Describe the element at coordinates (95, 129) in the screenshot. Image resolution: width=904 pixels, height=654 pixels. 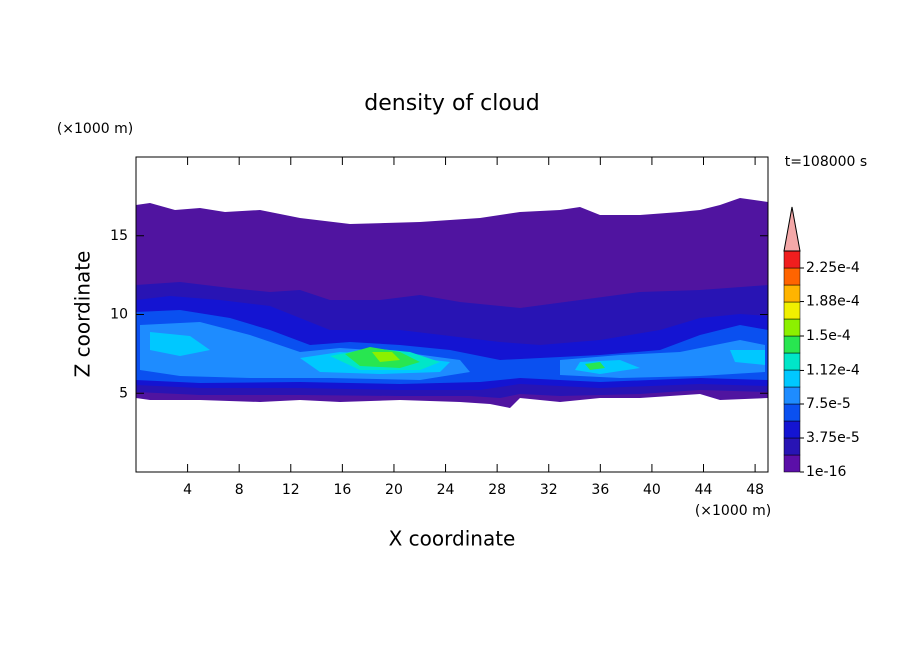
I see `y-unit: (×1000 m)` at that location.